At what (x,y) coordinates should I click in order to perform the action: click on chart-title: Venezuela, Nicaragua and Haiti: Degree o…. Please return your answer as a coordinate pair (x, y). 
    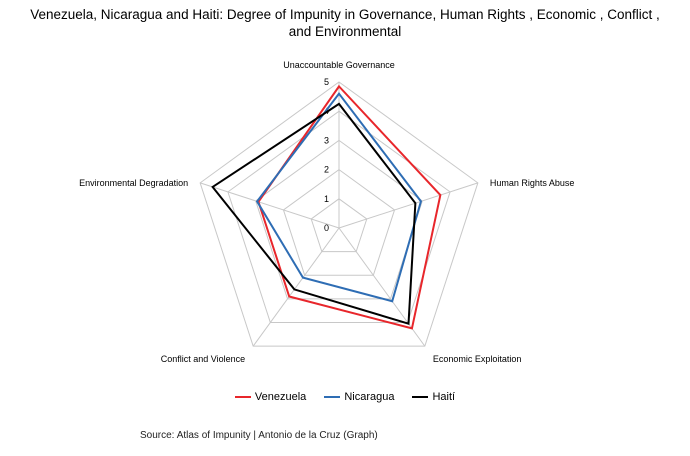
    Looking at the image, I should click on (345, 23).